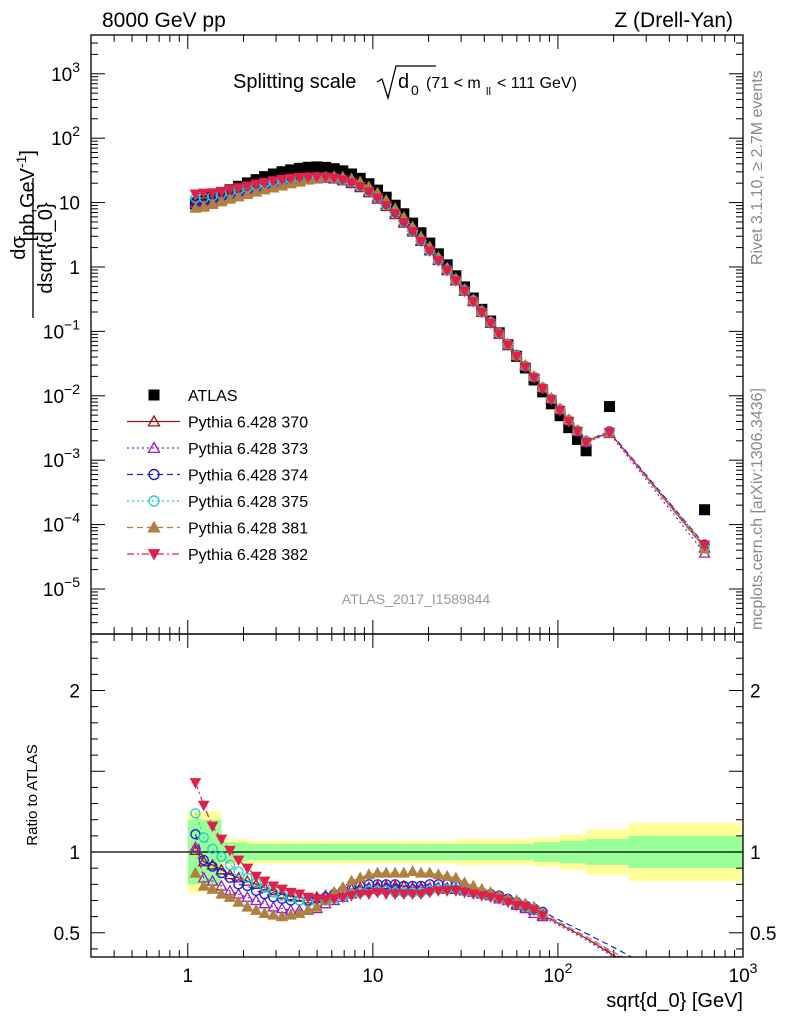  Describe the element at coordinates (217, 502) in the screenshot. I see `legend-entry: Pythia 6.428 375` at that location.